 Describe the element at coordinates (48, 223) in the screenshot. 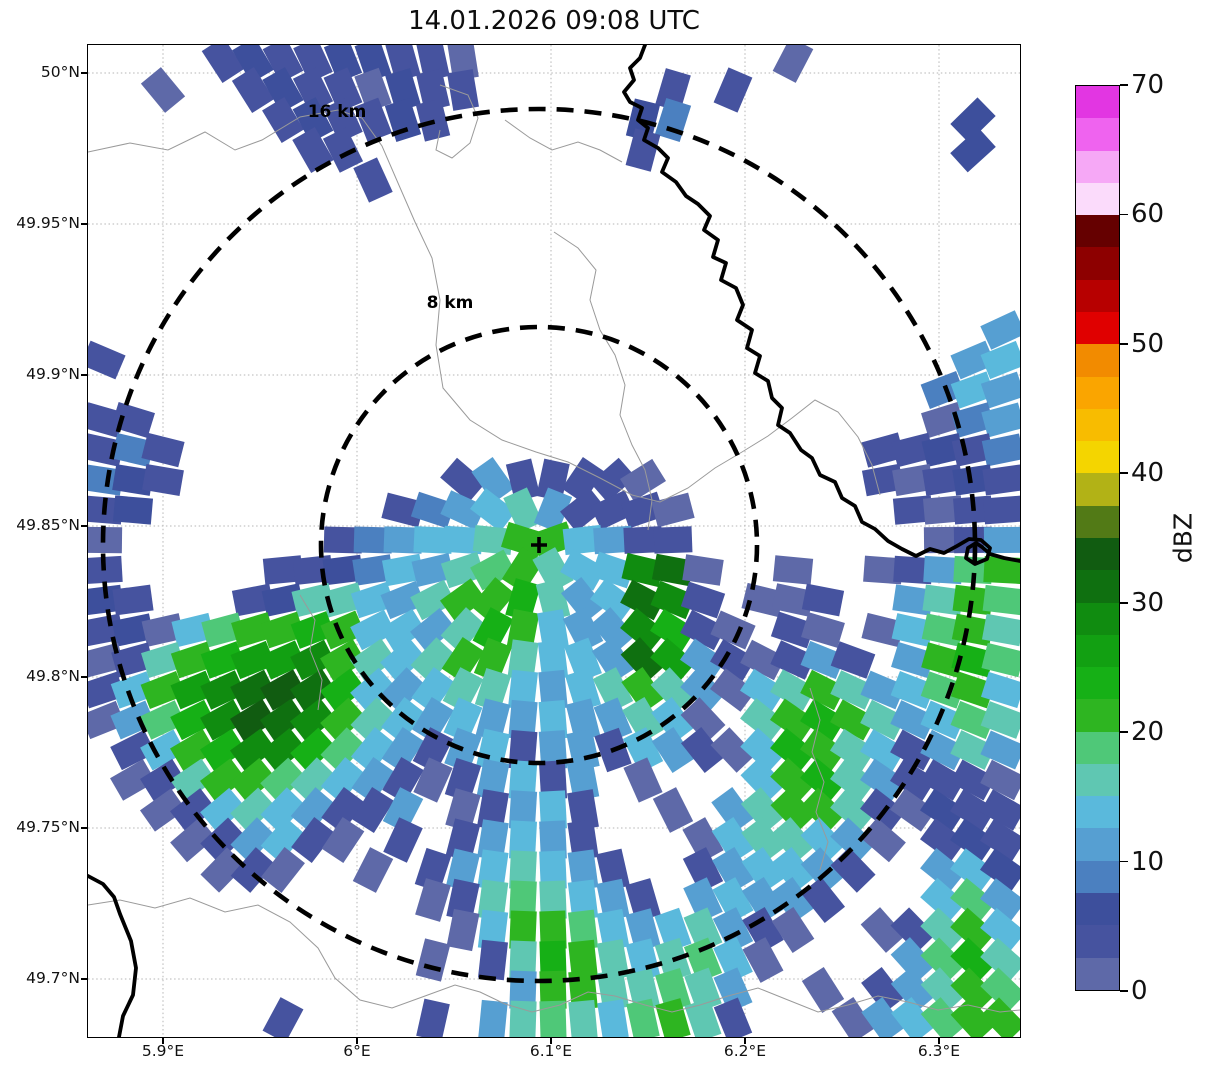

I see `lat-tick-label: 49.95°N` at that location.